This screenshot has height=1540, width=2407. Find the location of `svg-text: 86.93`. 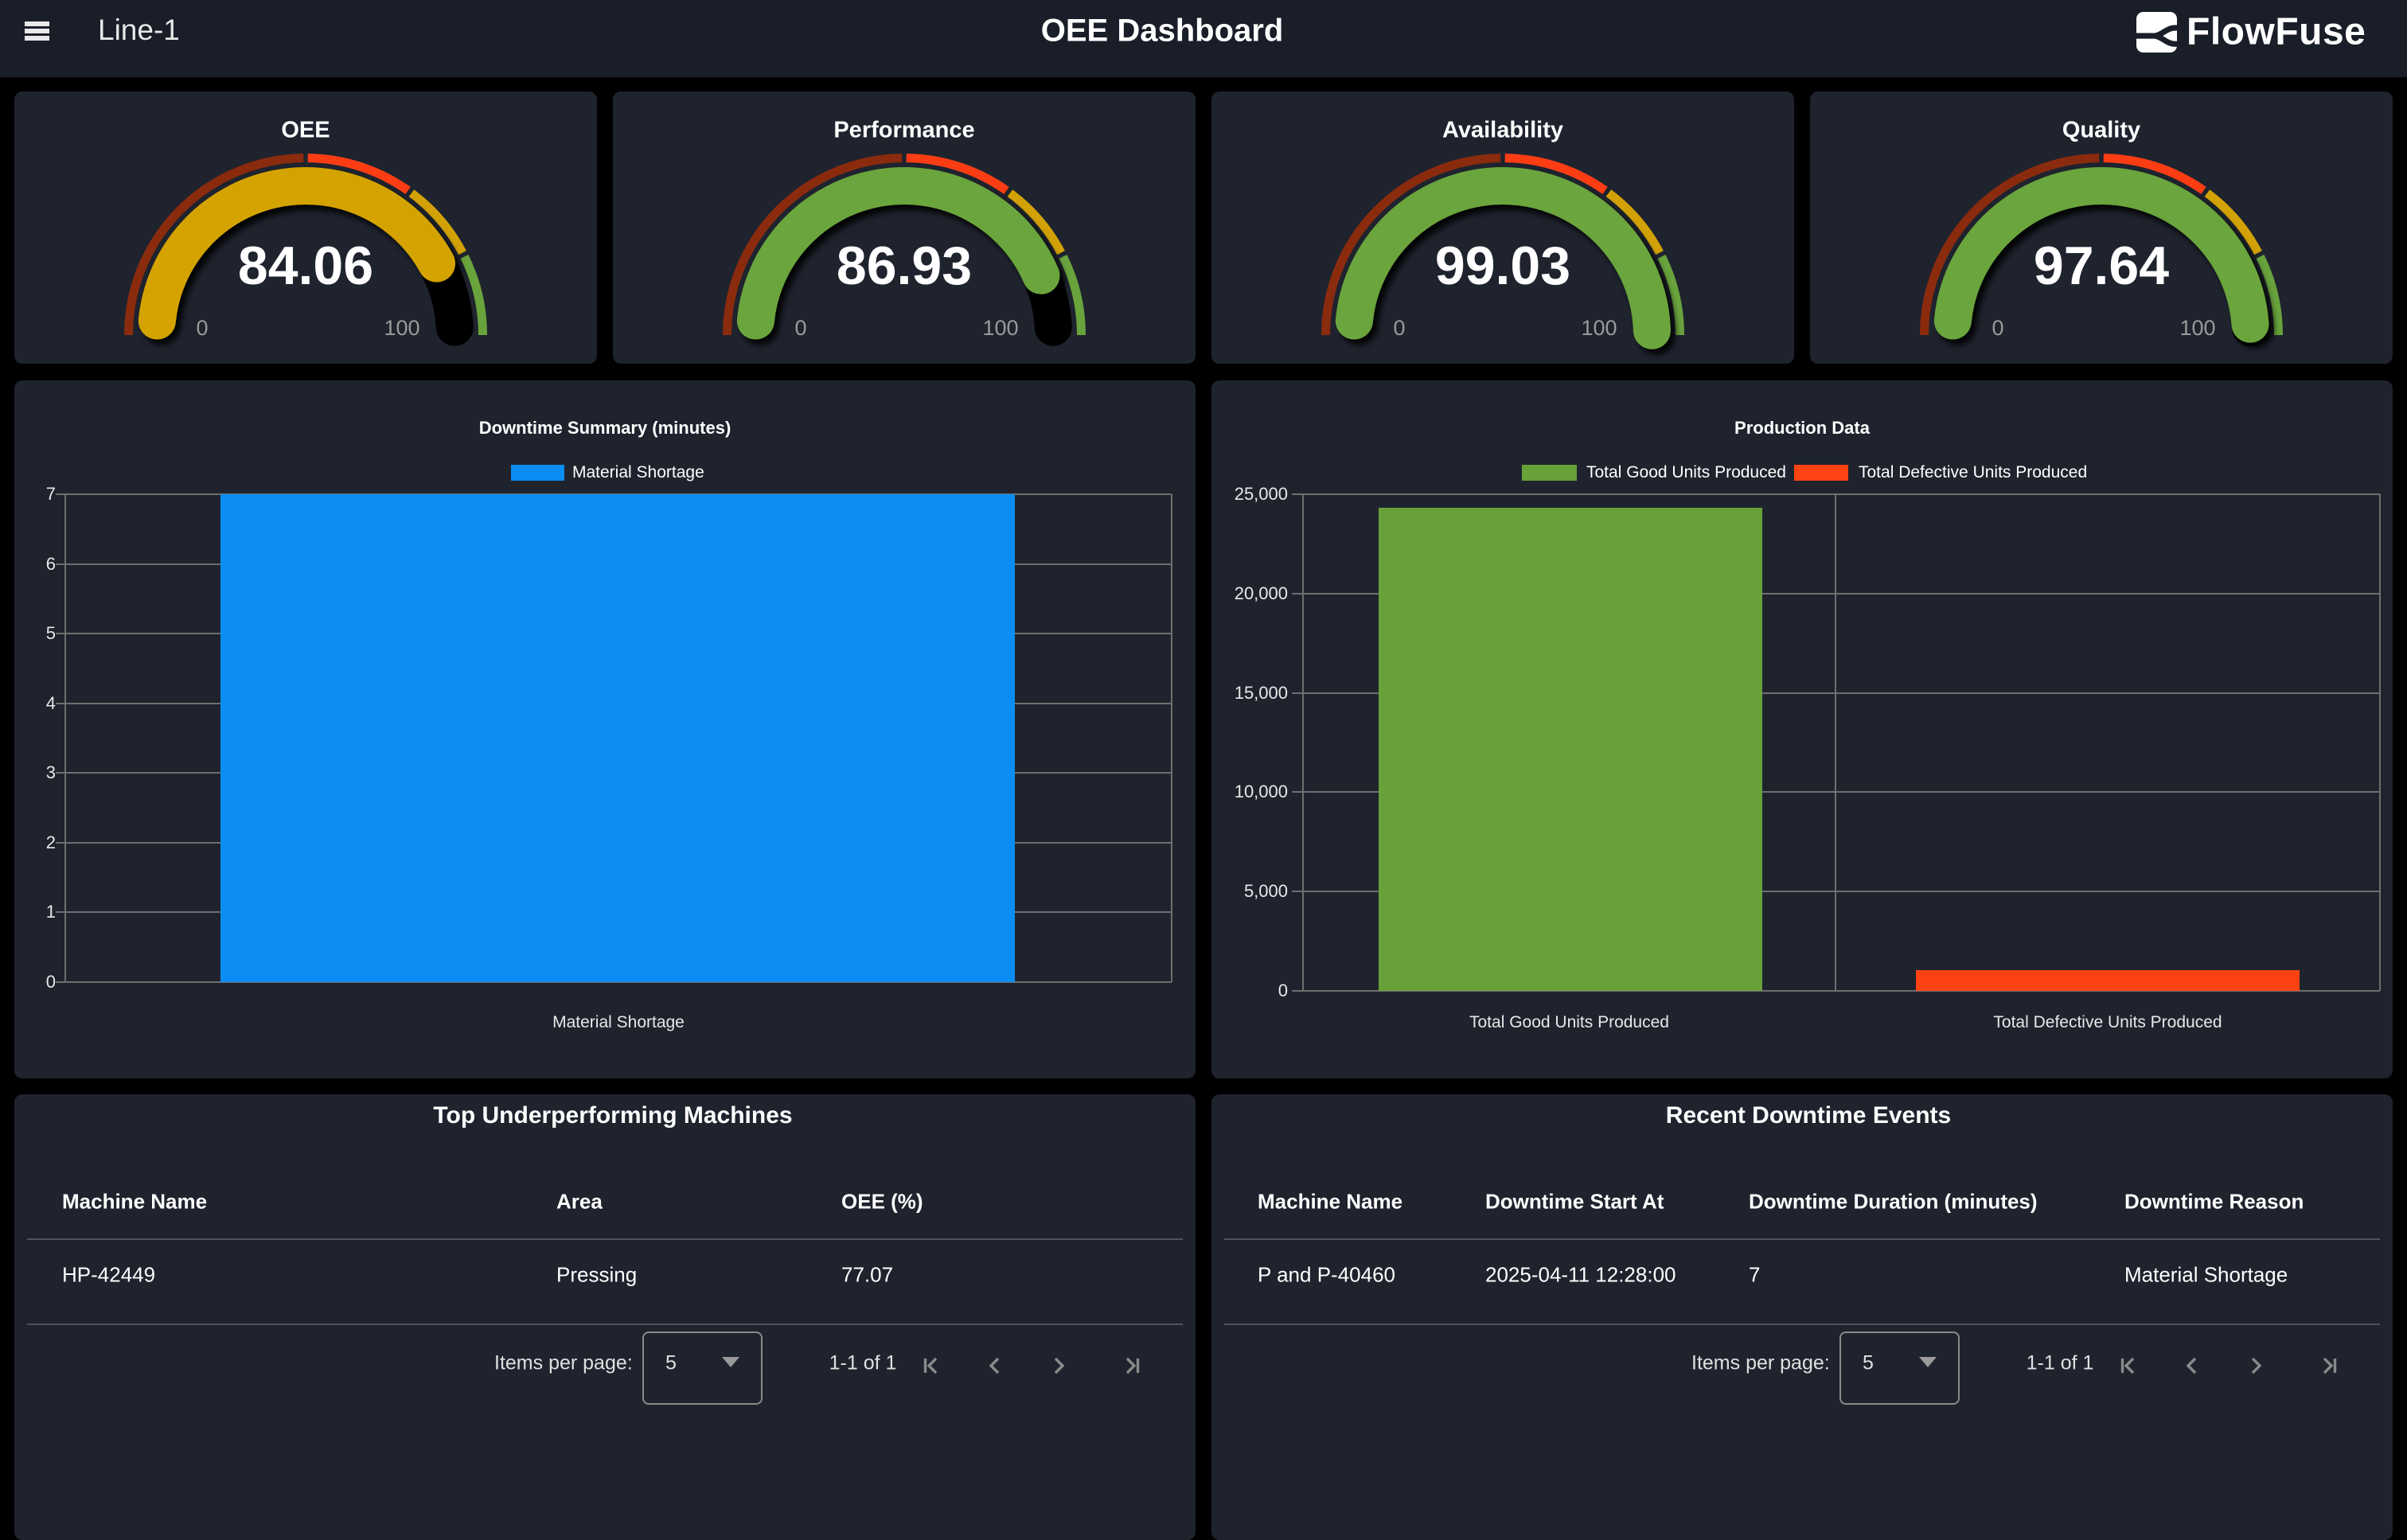

svg-text: 86.93 is located at coordinates (904, 266).